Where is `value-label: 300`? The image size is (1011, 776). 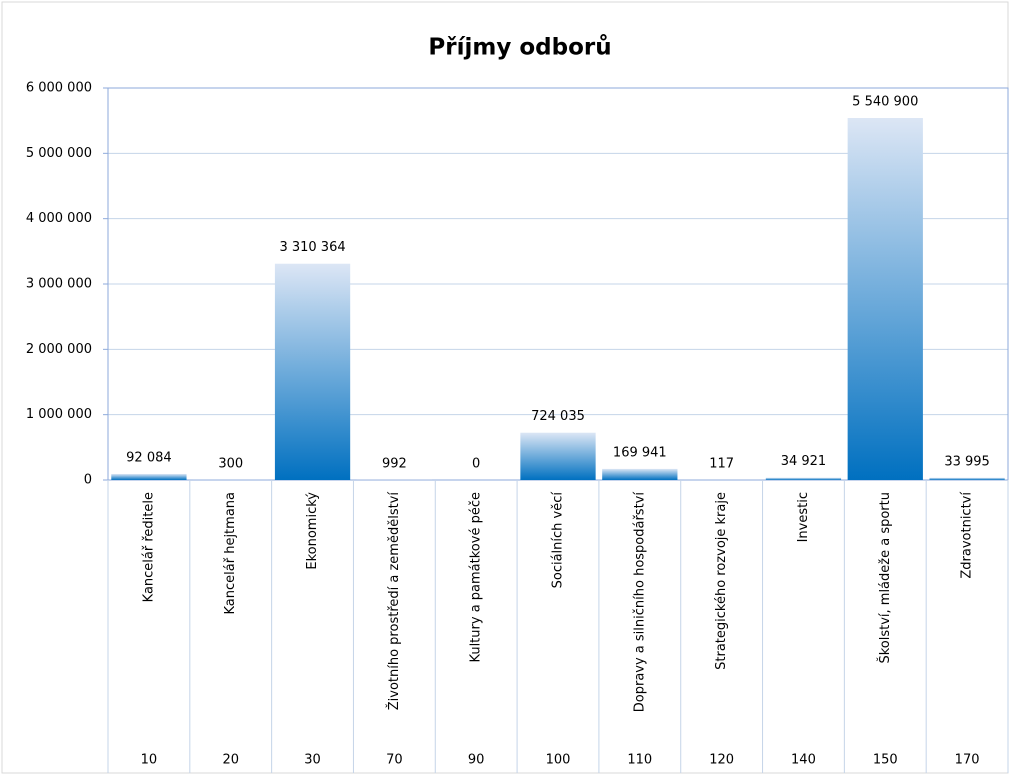
value-label: 300 is located at coordinates (230, 463).